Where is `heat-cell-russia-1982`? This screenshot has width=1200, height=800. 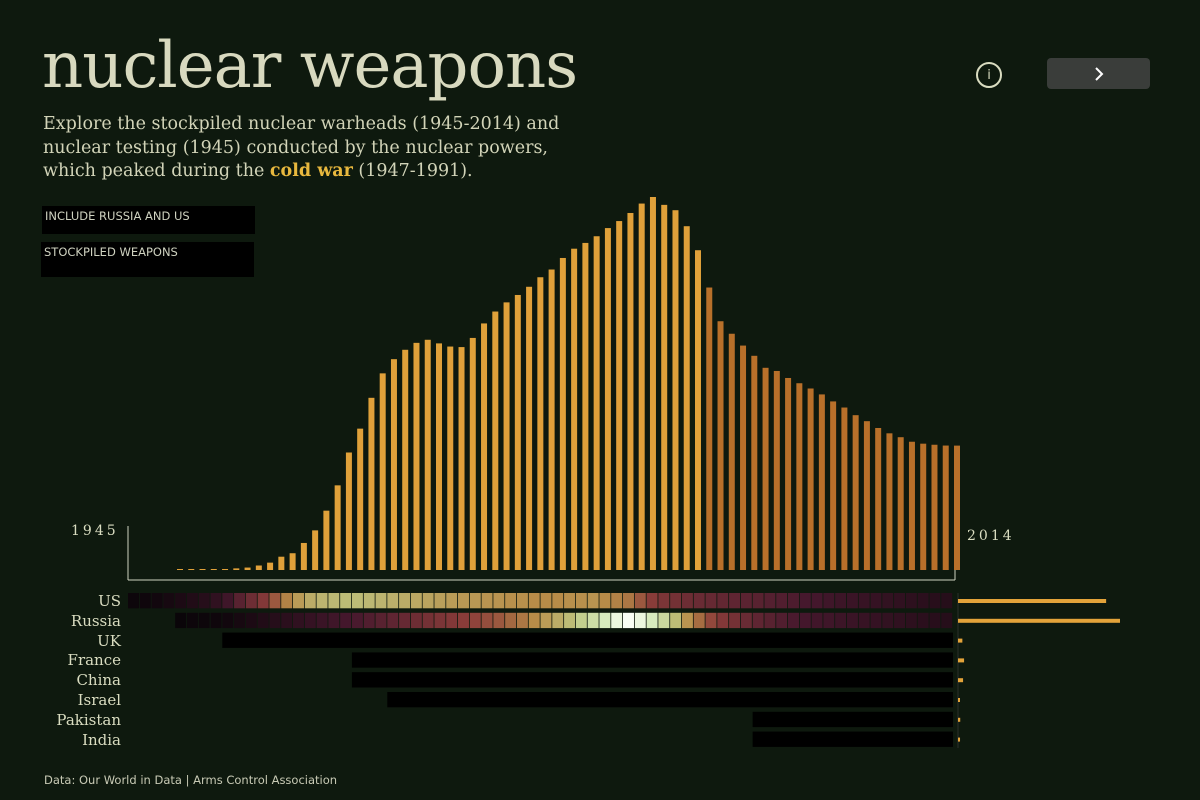 heat-cell-russia-1982 is located at coordinates (570, 620).